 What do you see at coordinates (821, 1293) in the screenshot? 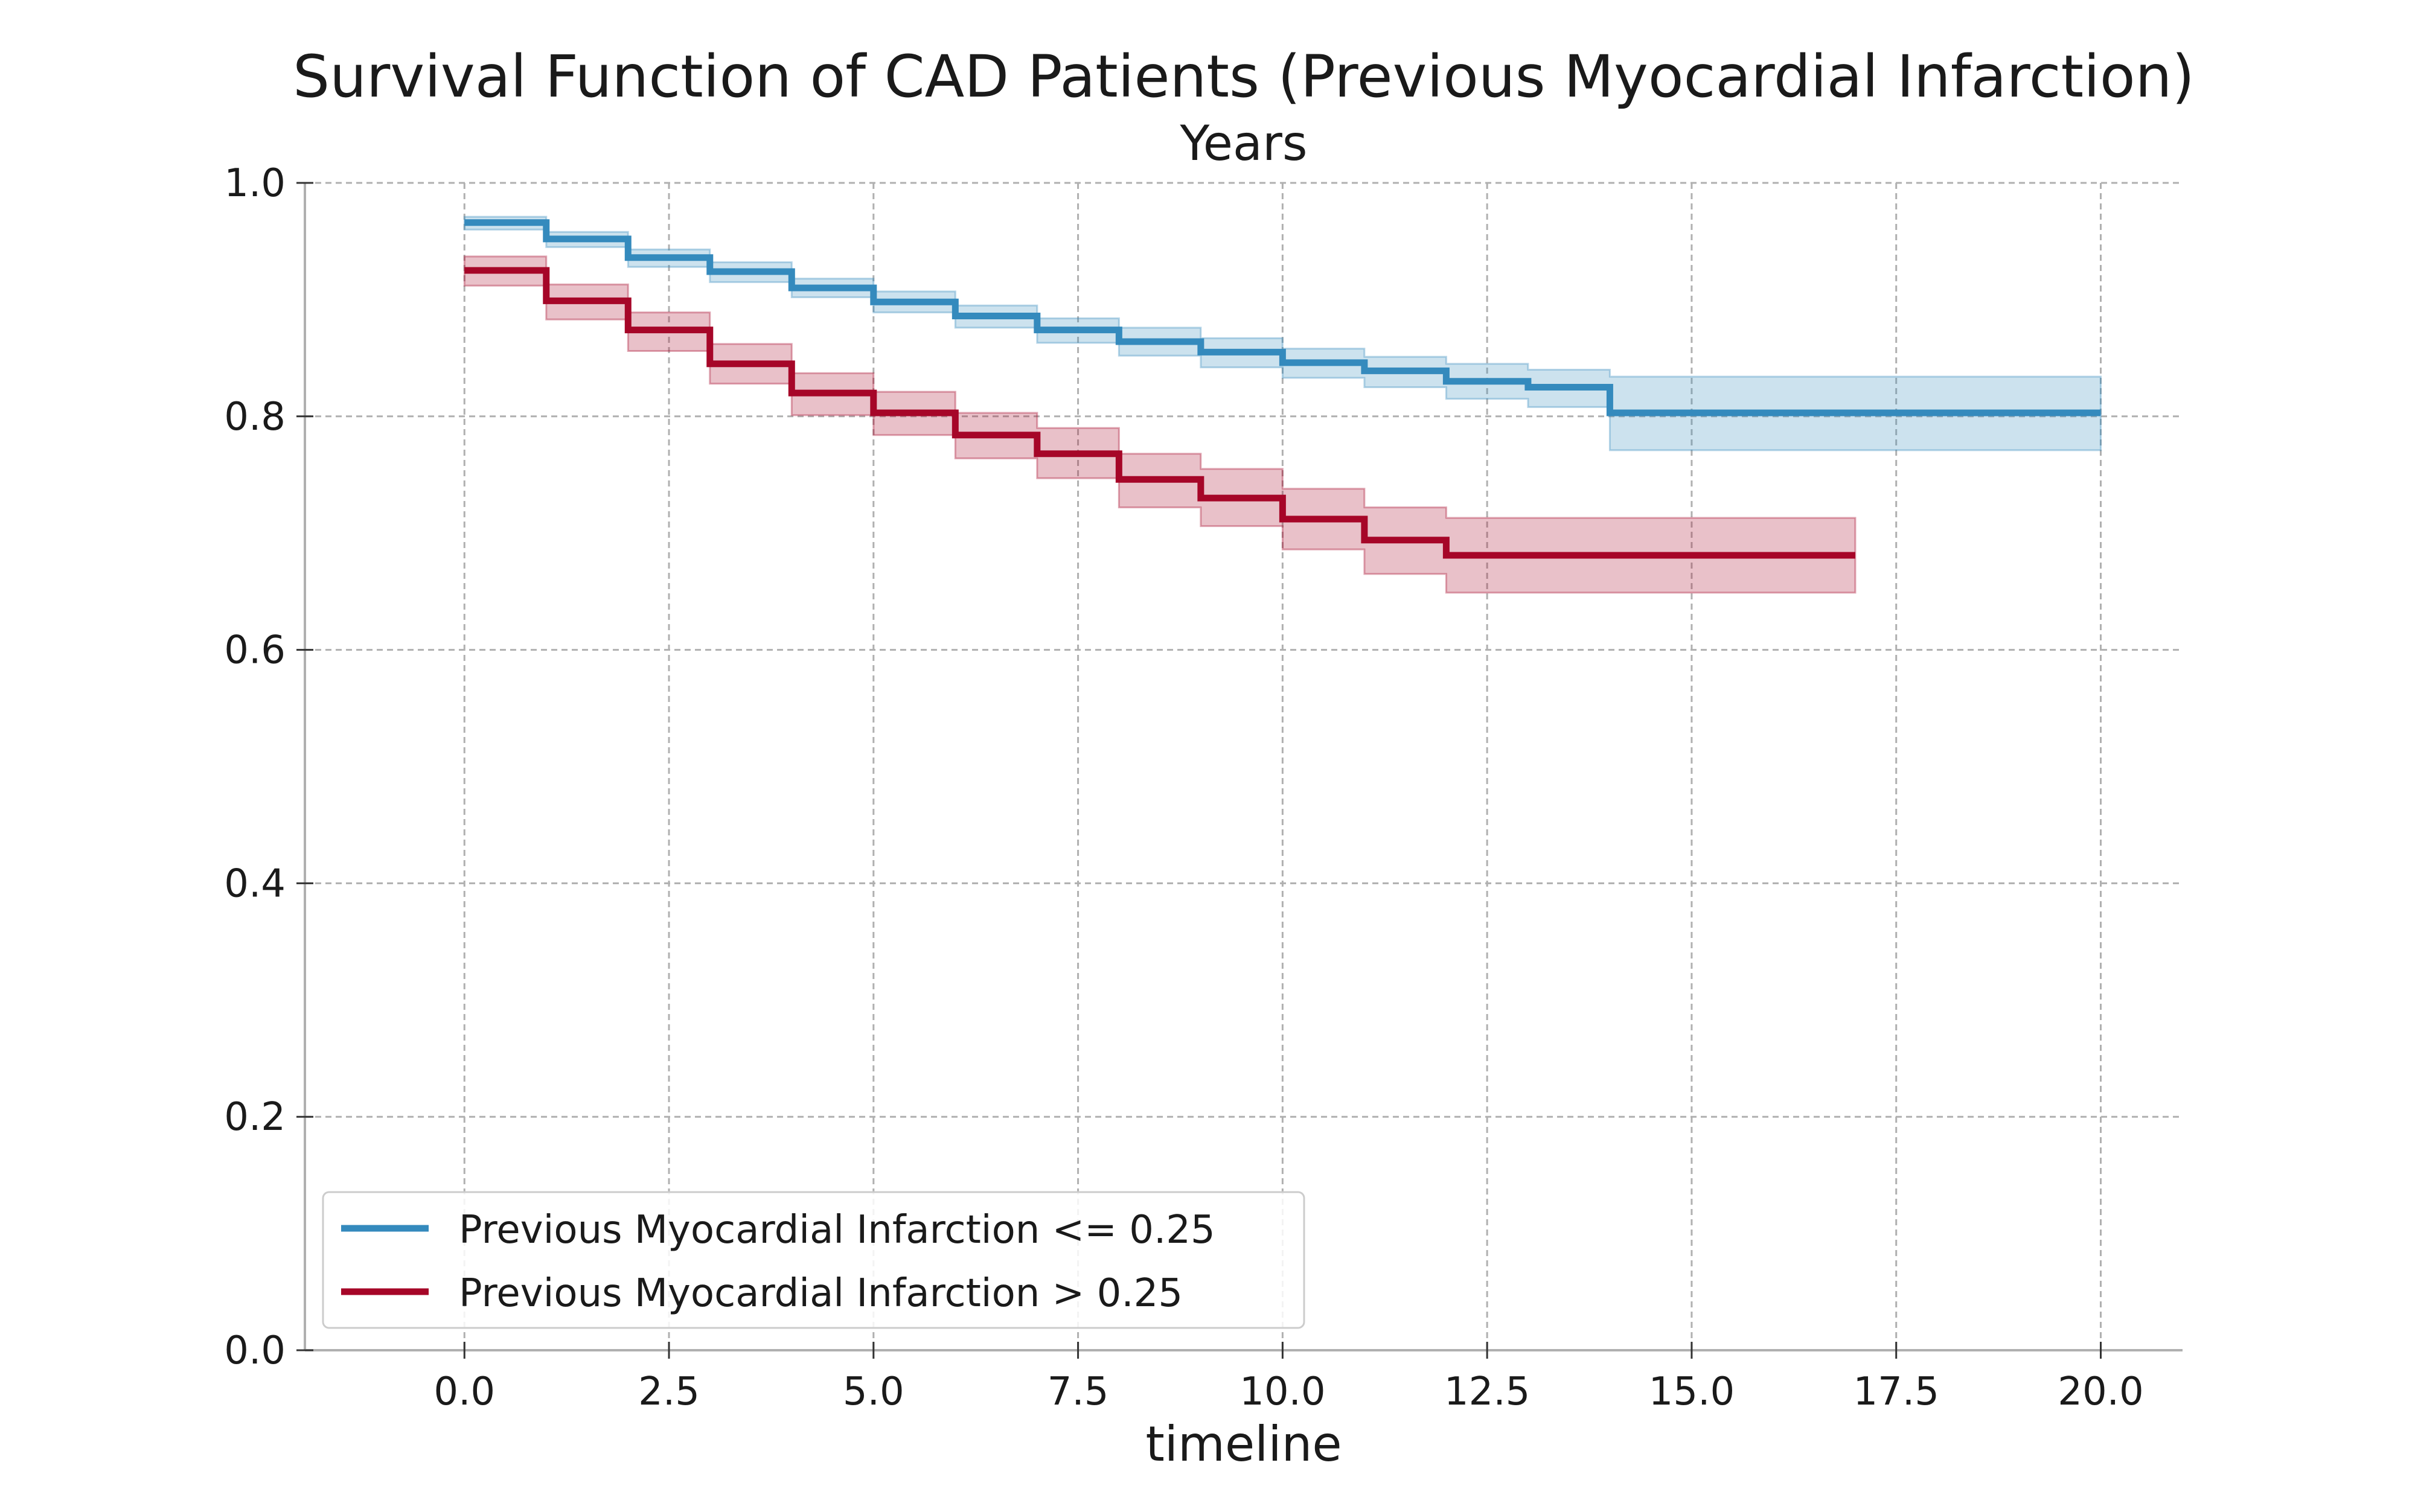
I see `legend-label: Previous Myocardial Infarction > 0.25` at bounding box center [821, 1293].